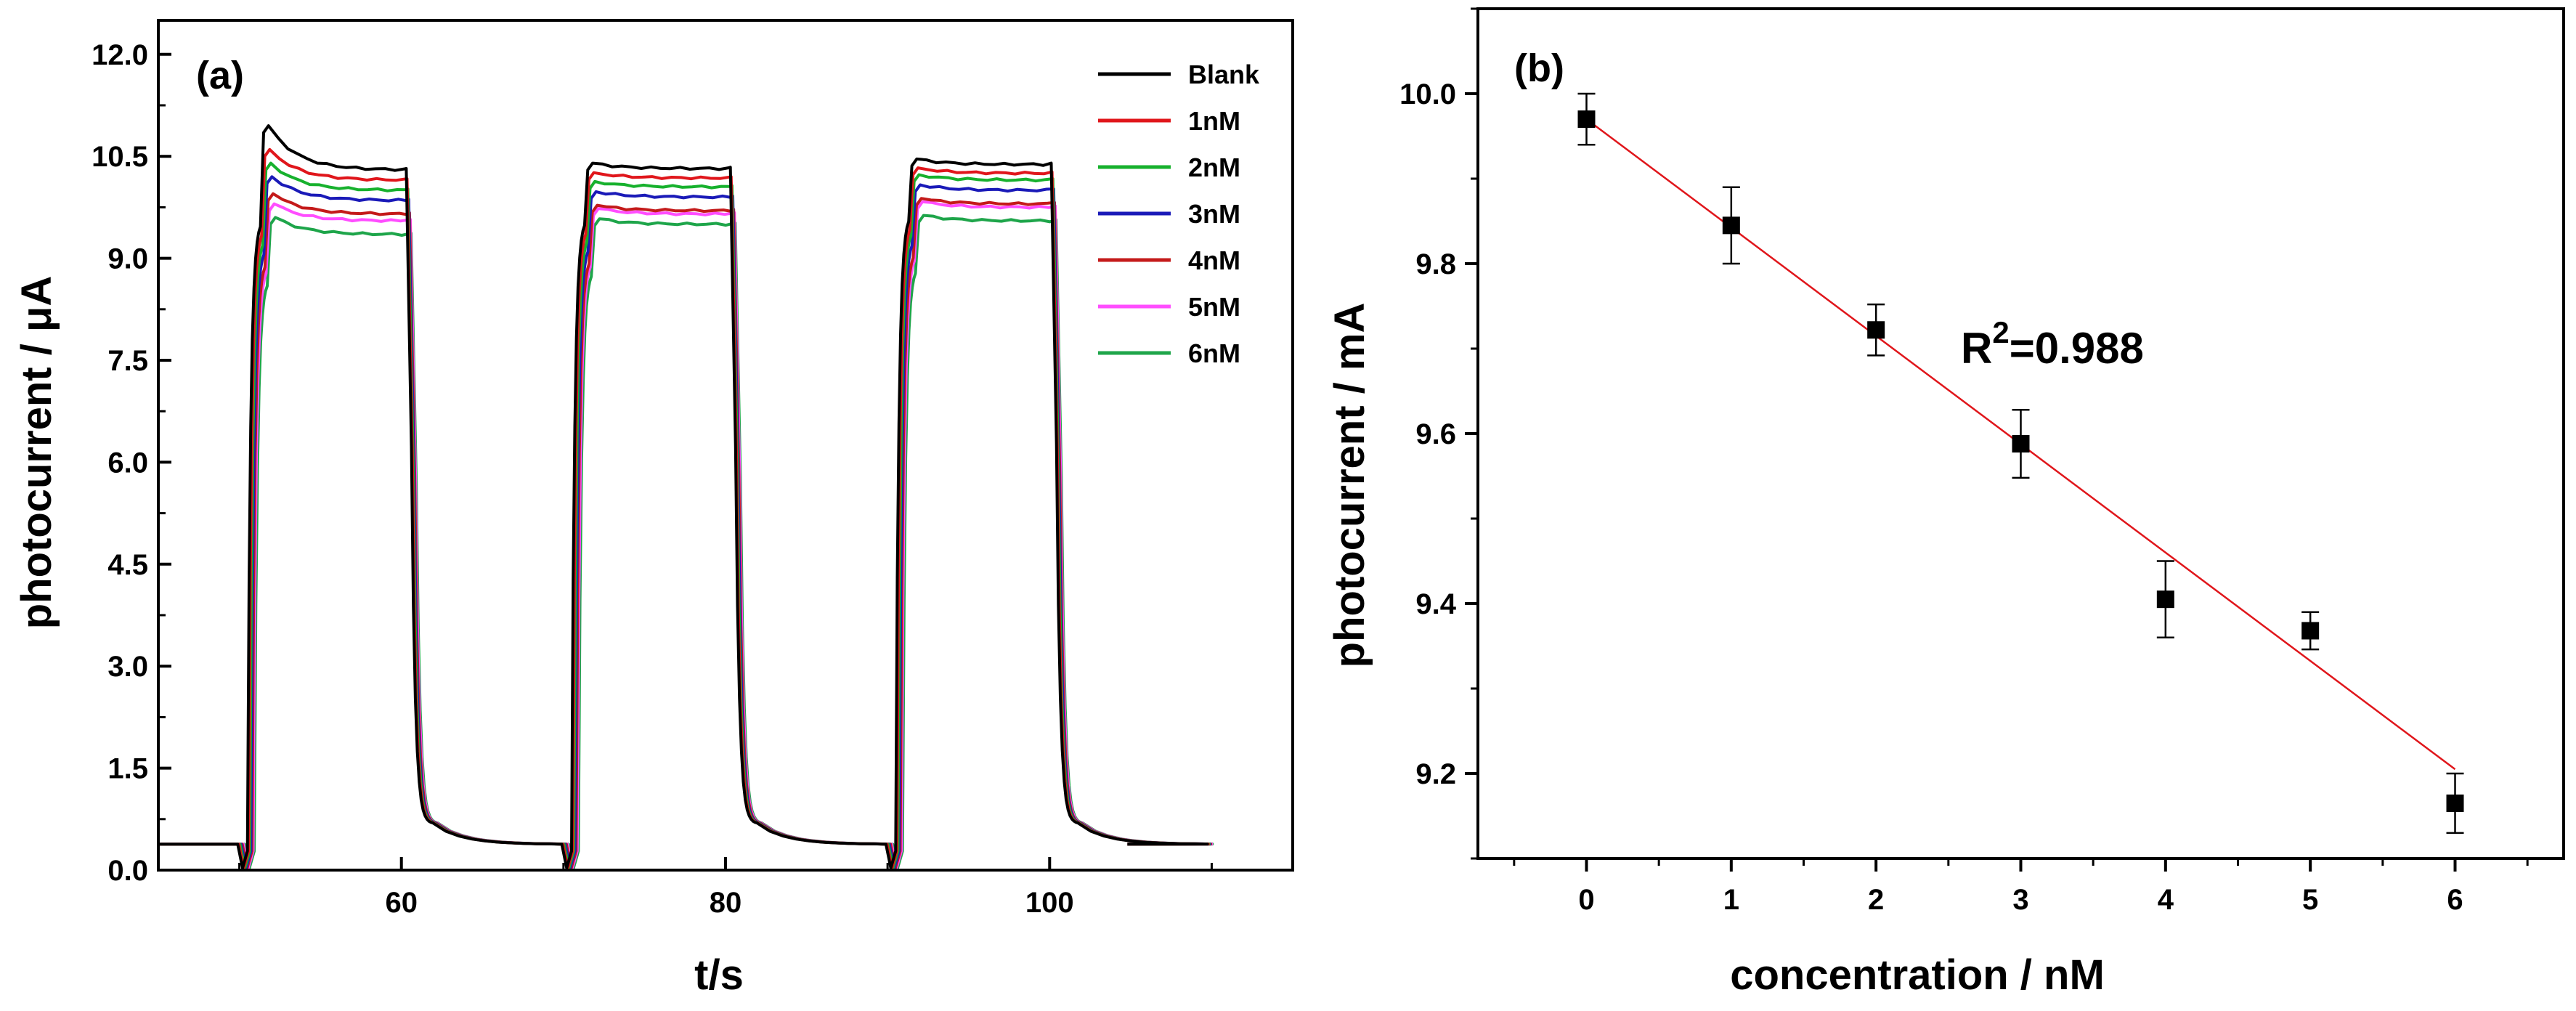  What do you see at coordinates (1224, 74) in the screenshot?
I see `panel-a-legend-label: Blank` at bounding box center [1224, 74].